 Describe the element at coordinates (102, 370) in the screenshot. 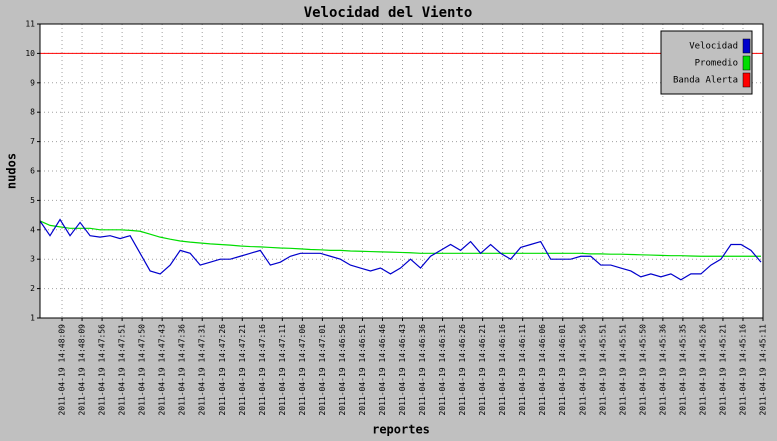

I see `x-tick-label: 2011-04-19 14:47:56` at that location.